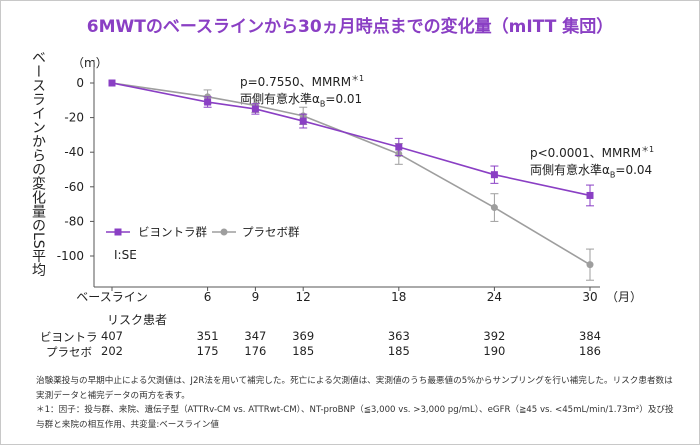 This screenshot has width=700, height=445. What do you see at coordinates (494, 297) in the screenshot?
I see `x-tick-label: 24` at bounding box center [494, 297].